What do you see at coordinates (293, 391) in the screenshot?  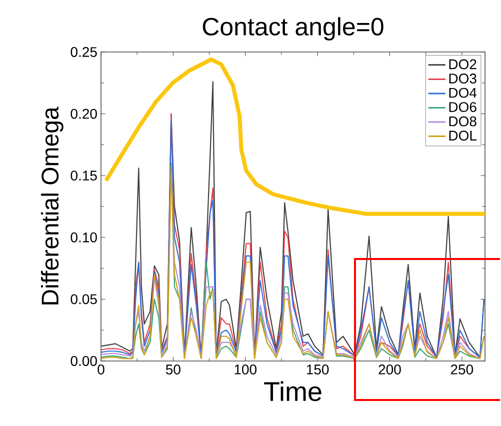 I see `x-axis-title: Time` at bounding box center [293, 391].